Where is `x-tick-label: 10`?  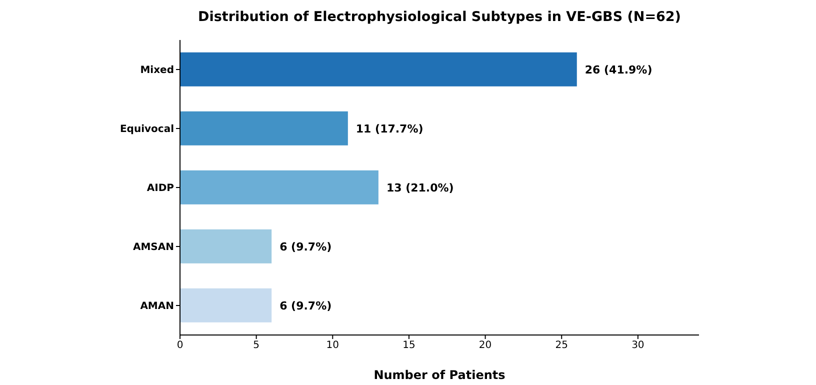
x-tick-label: 10 is located at coordinates (333, 346).